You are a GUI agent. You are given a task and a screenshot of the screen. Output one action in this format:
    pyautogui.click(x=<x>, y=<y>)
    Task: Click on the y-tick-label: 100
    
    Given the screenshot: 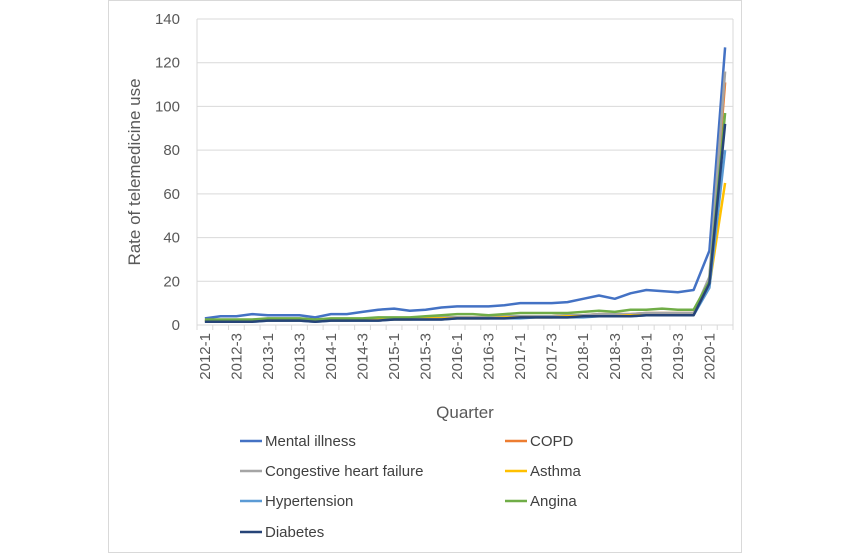 What is the action you would take?
    pyautogui.click(x=167, y=106)
    